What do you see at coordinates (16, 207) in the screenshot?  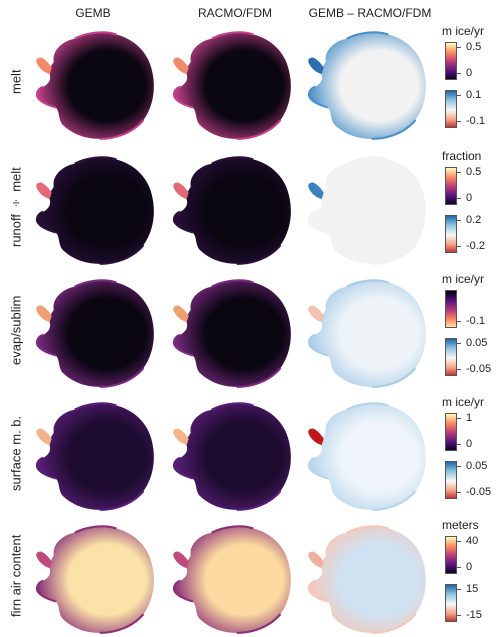 I see `row-label: runoff ÷ melt` at bounding box center [16, 207].